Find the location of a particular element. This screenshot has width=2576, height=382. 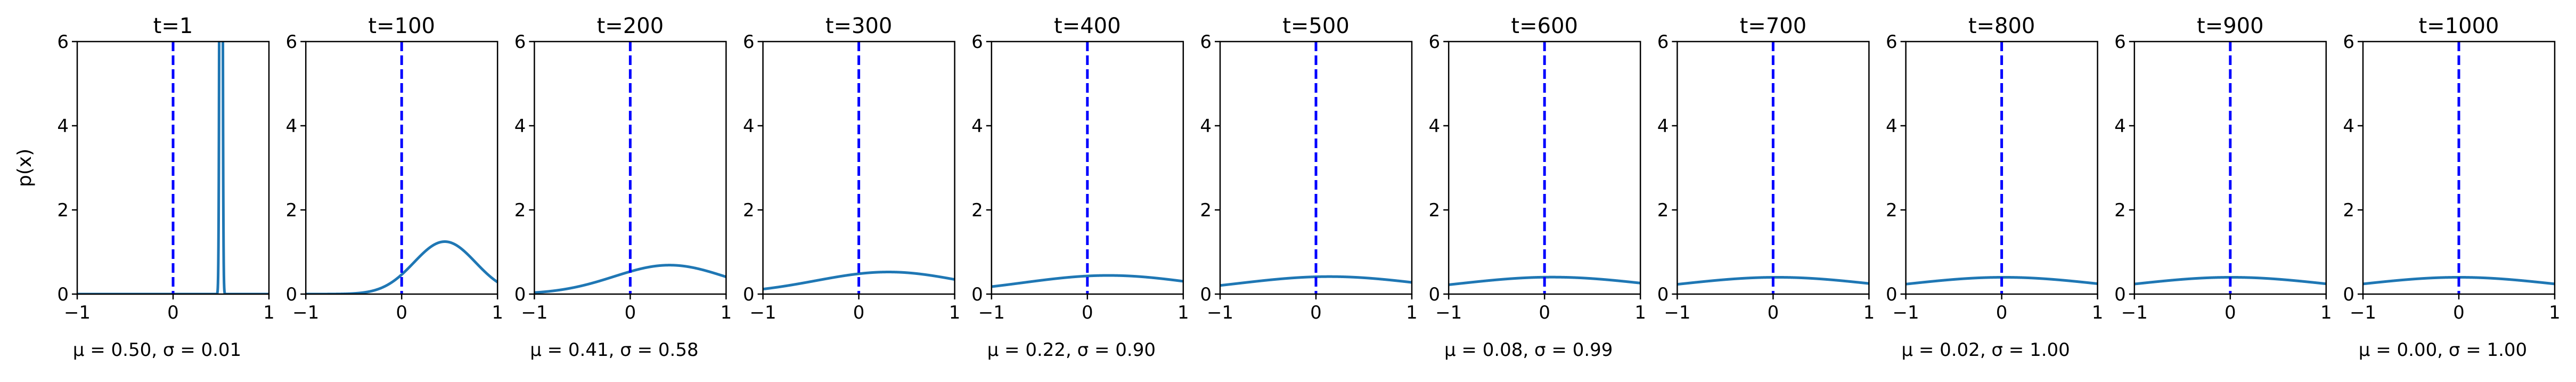

stats-label: μ = 0.00, σ = 1.00 is located at coordinates (2443, 350).